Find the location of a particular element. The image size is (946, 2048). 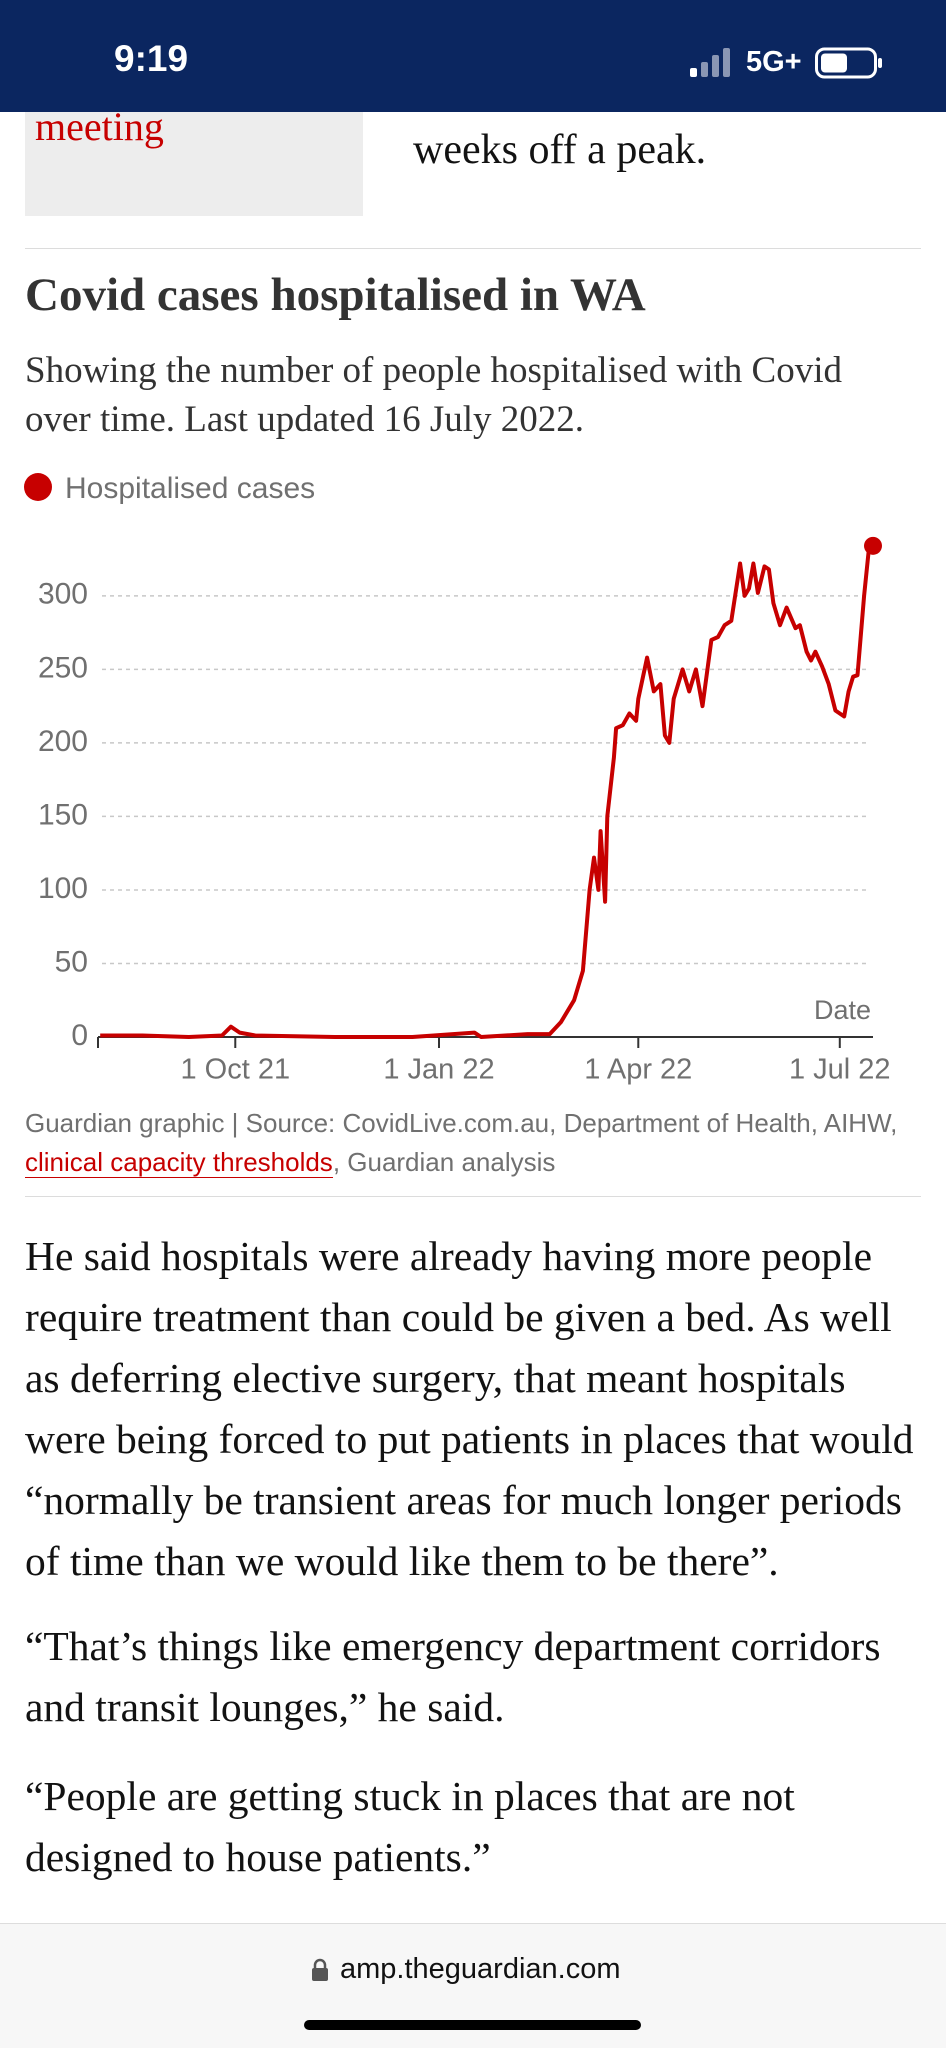

x-tick-label: 1 Jan 22 is located at coordinates (438, 1070).